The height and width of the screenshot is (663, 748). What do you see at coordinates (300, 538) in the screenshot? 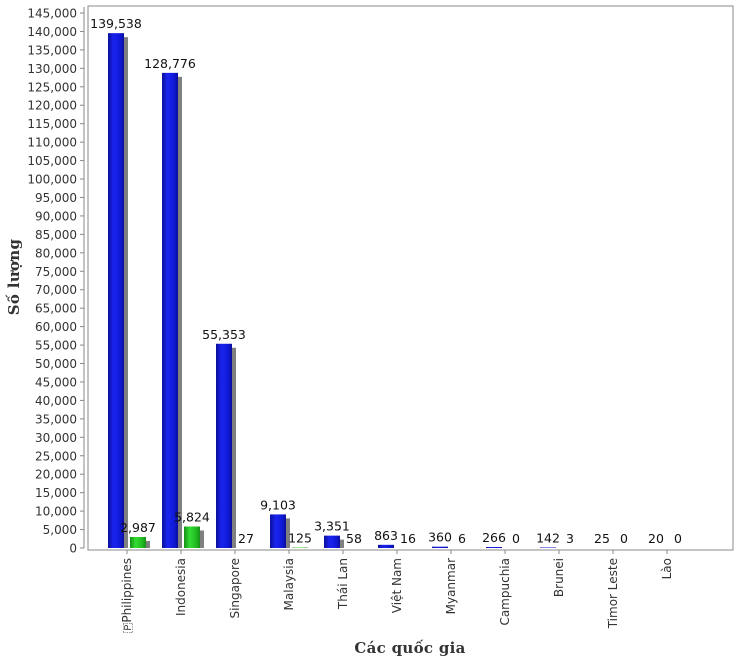
I see `data-label: 125` at bounding box center [300, 538].